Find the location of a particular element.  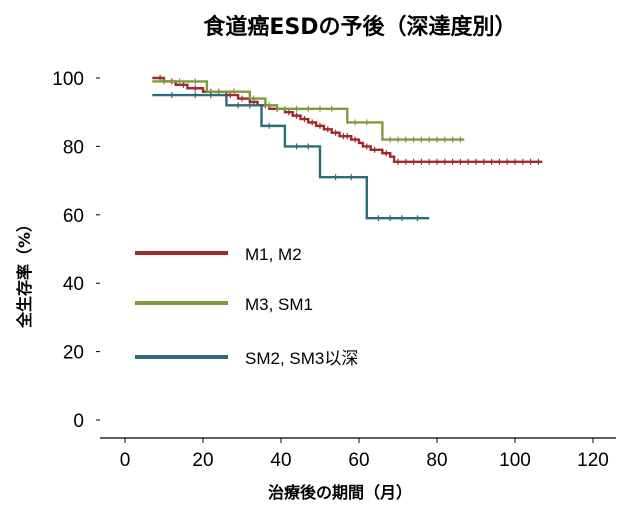

y-tick-label: 0 is located at coordinates (78, 421).